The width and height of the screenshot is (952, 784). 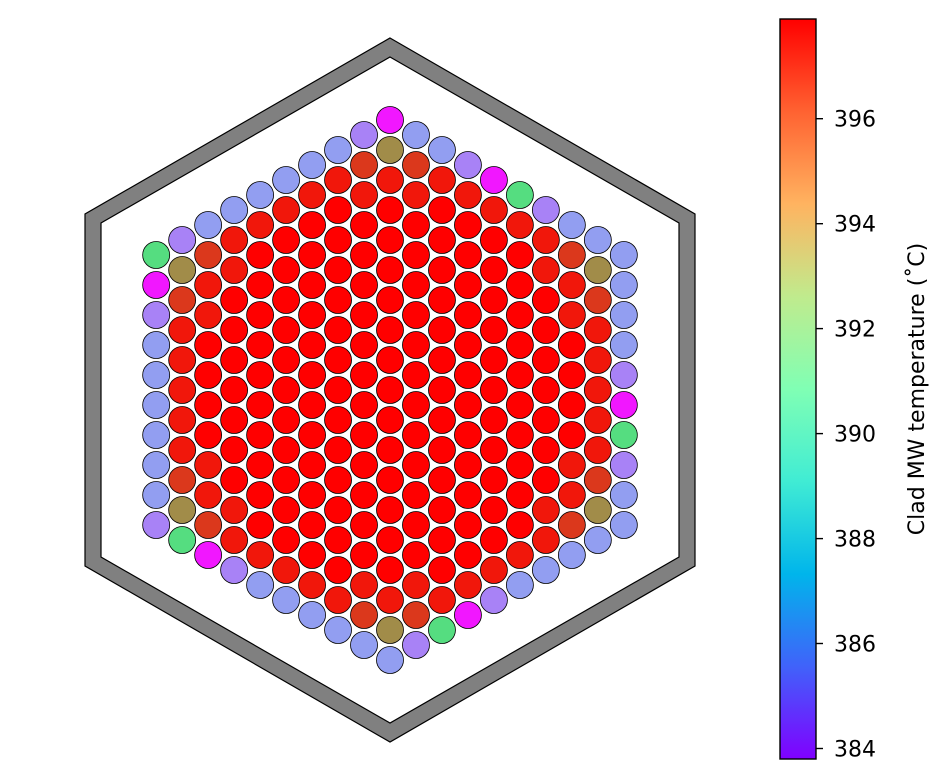 What do you see at coordinates (846, 435) in the screenshot?
I see `colorbar-ticks: 384 386 388 390 392 394 396` at bounding box center [846, 435].